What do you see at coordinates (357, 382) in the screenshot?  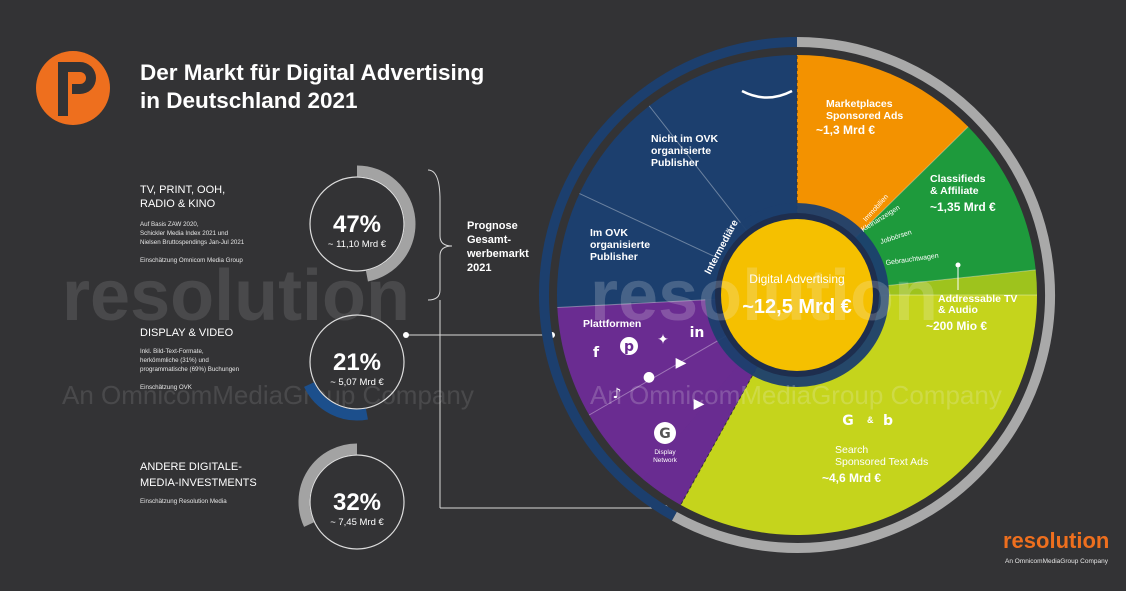 I see `amount-value-display: ~ 5,07 Mrd €` at bounding box center [357, 382].